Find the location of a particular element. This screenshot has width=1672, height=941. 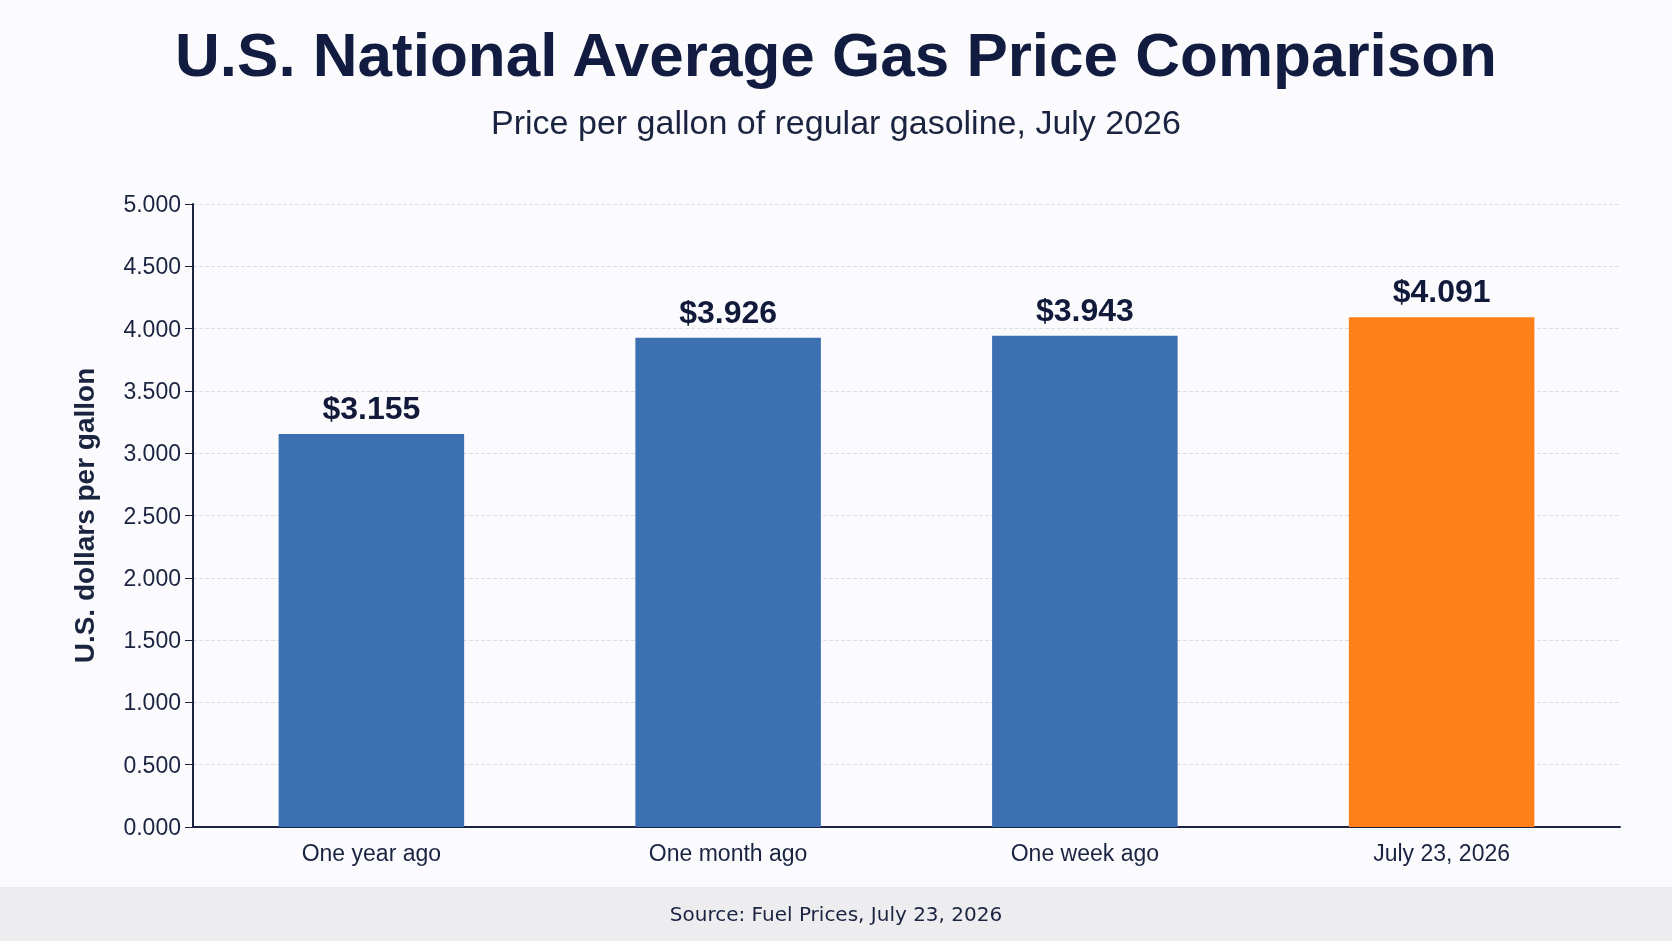

x-tick-label: July 23, 2026 is located at coordinates (1442, 852).